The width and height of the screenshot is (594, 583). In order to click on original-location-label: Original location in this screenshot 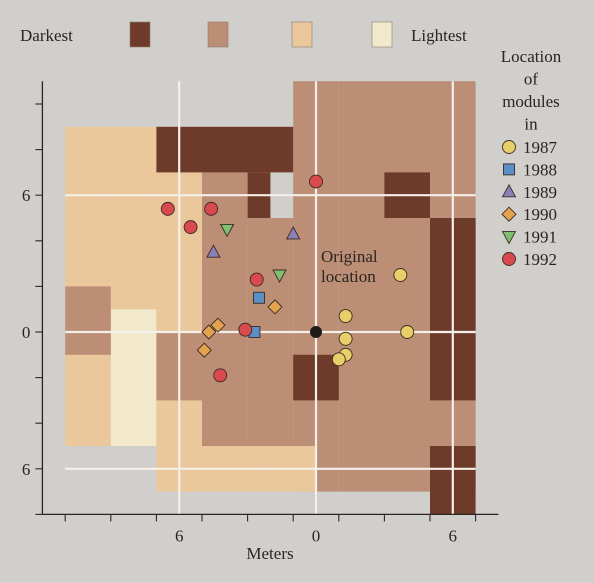, I will do `click(349, 266)`.